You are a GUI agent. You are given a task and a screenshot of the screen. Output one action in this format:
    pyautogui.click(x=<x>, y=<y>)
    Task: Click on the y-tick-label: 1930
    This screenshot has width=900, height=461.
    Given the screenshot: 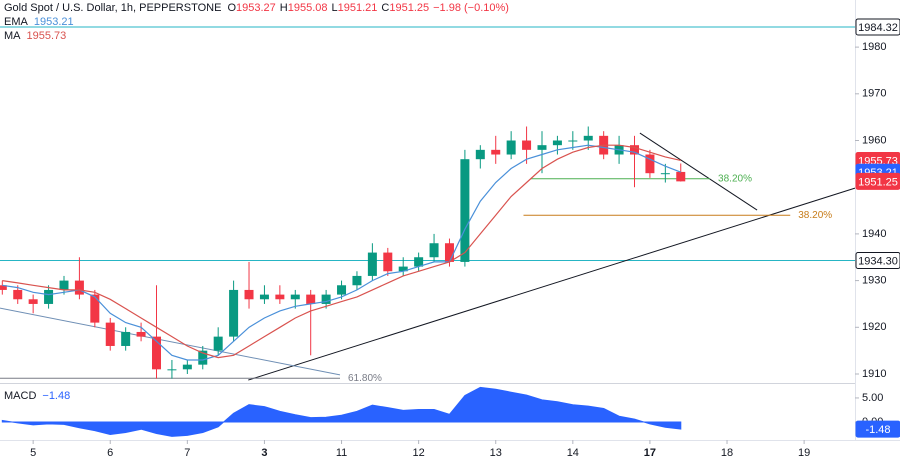 What is the action you would take?
    pyautogui.click(x=874, y=281)
    